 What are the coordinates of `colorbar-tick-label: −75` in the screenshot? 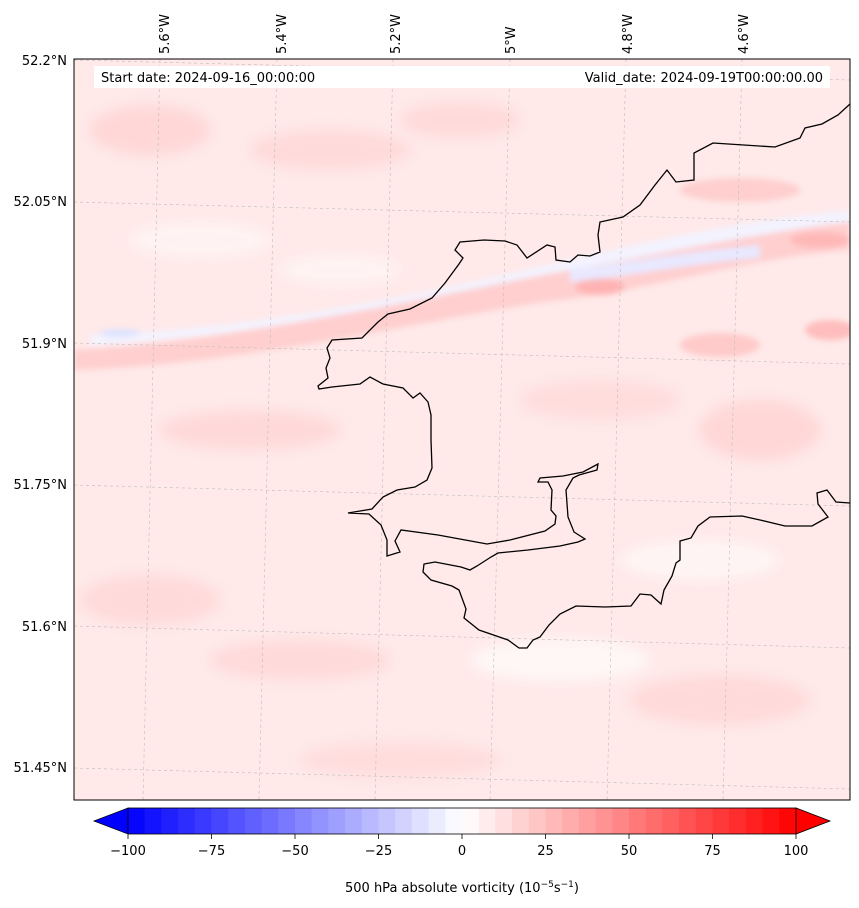 It's located at (211, 851).